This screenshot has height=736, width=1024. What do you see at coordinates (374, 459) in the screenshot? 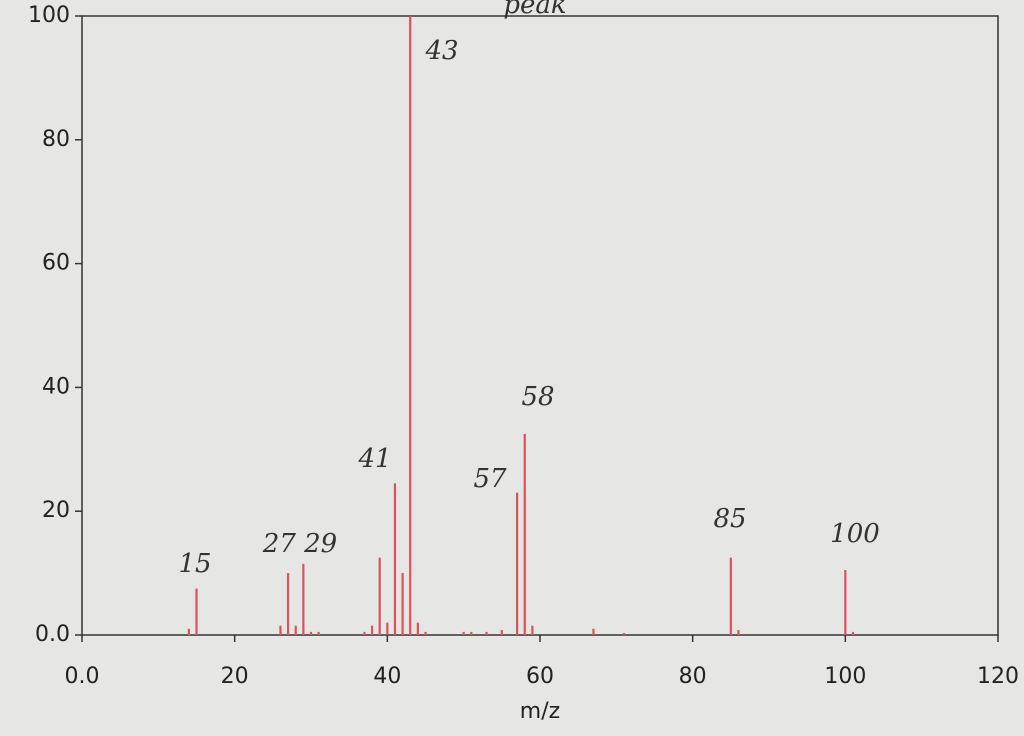
I see `handwritten-note: 41` at bounding box center [374, 459].